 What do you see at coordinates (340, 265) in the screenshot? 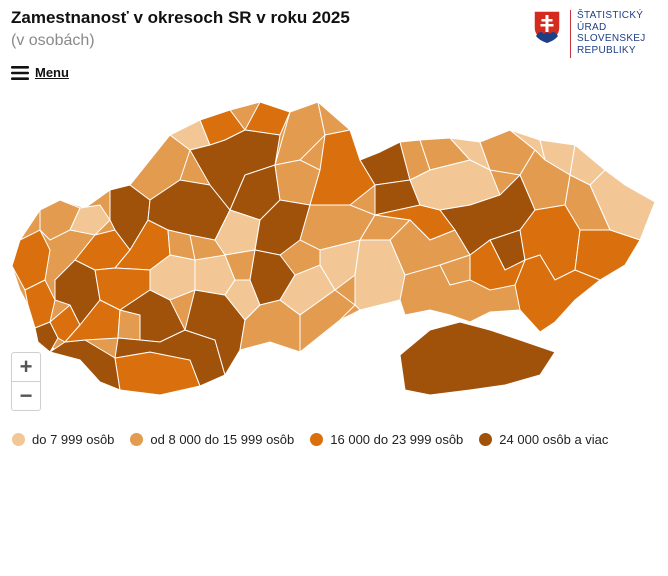
I see `district-poltar` at bounding box center [340, 265].